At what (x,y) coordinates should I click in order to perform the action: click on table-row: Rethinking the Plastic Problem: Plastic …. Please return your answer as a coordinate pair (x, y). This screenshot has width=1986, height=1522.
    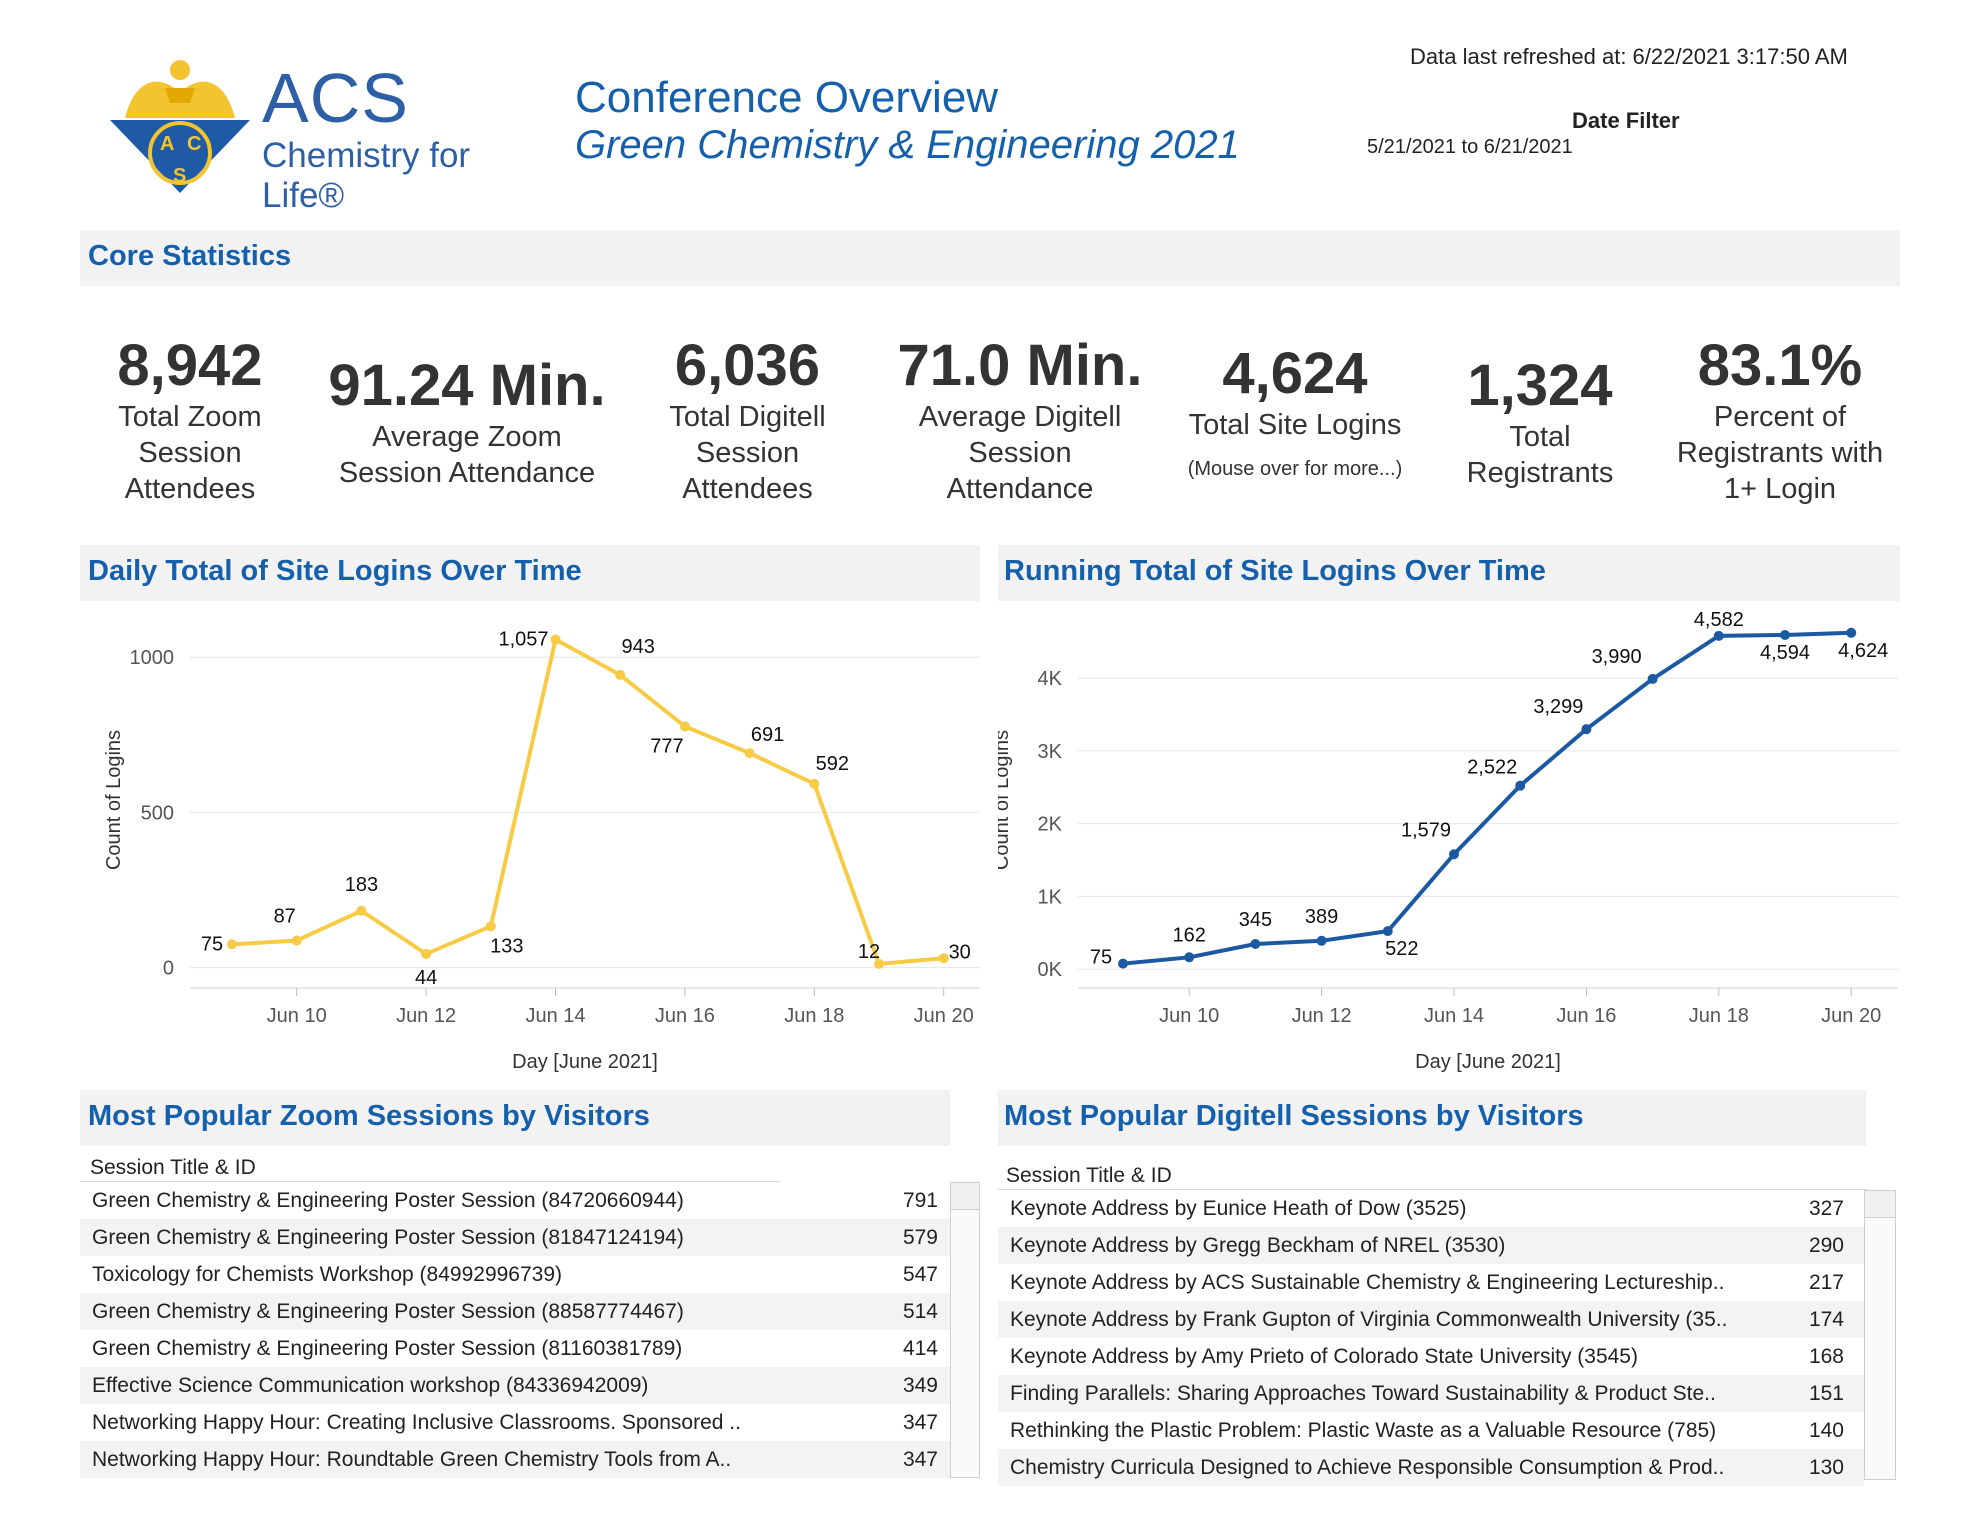
    Looking at the image, I should click on (1431, 1430).